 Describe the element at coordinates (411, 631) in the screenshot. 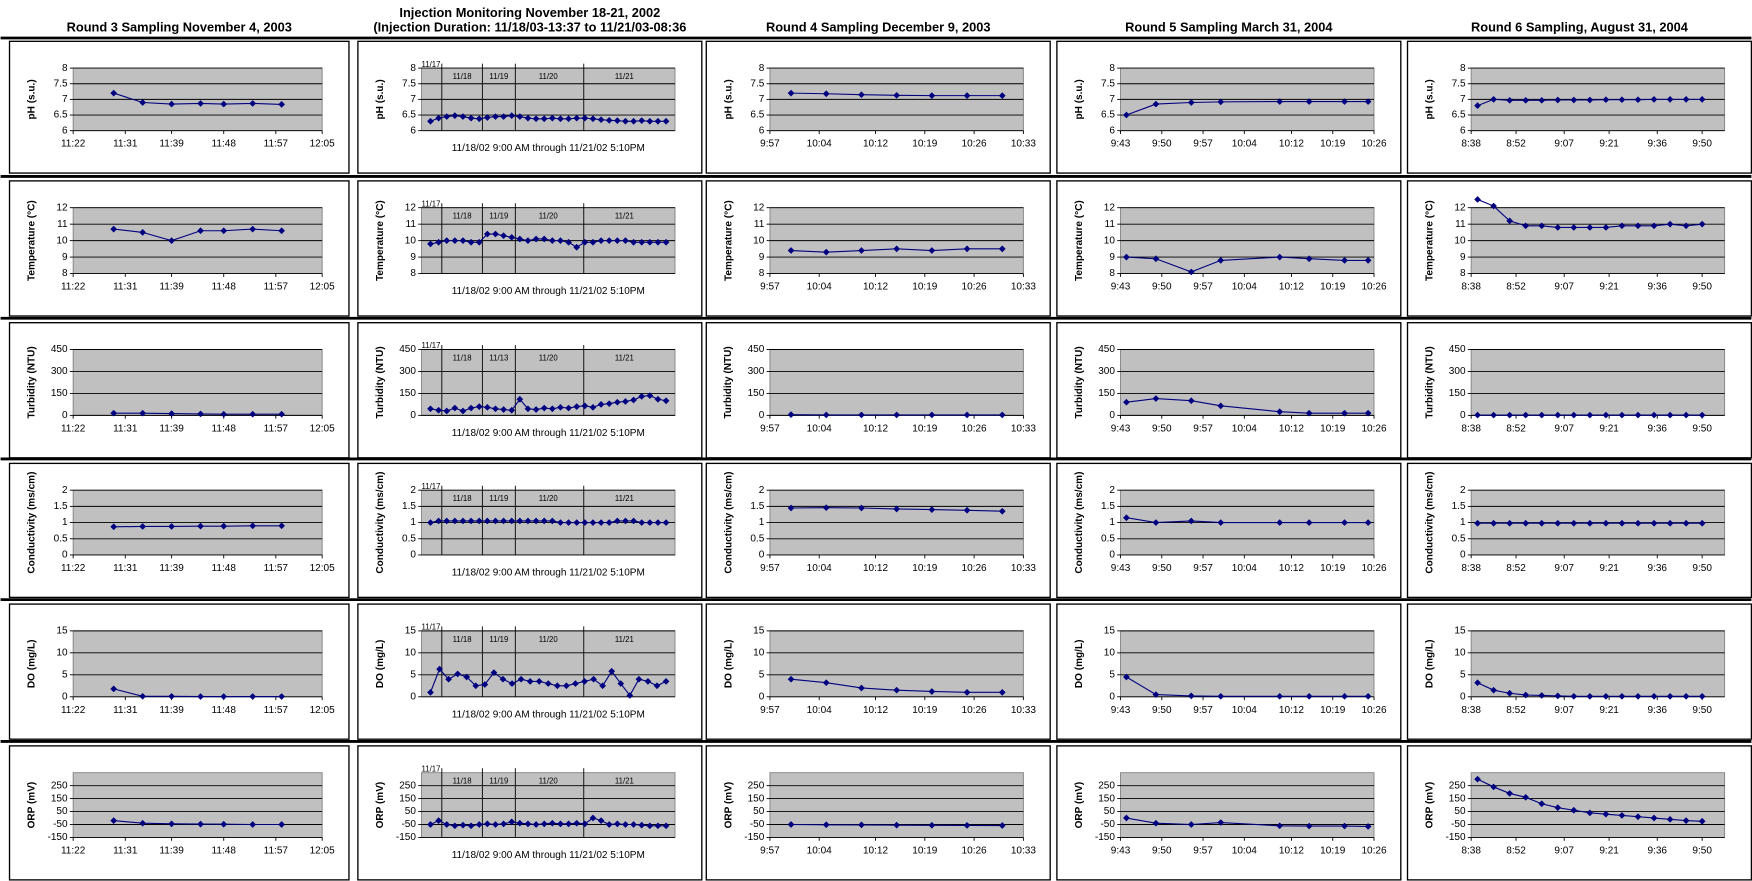

I see `y-tick-label: 15` at that location.